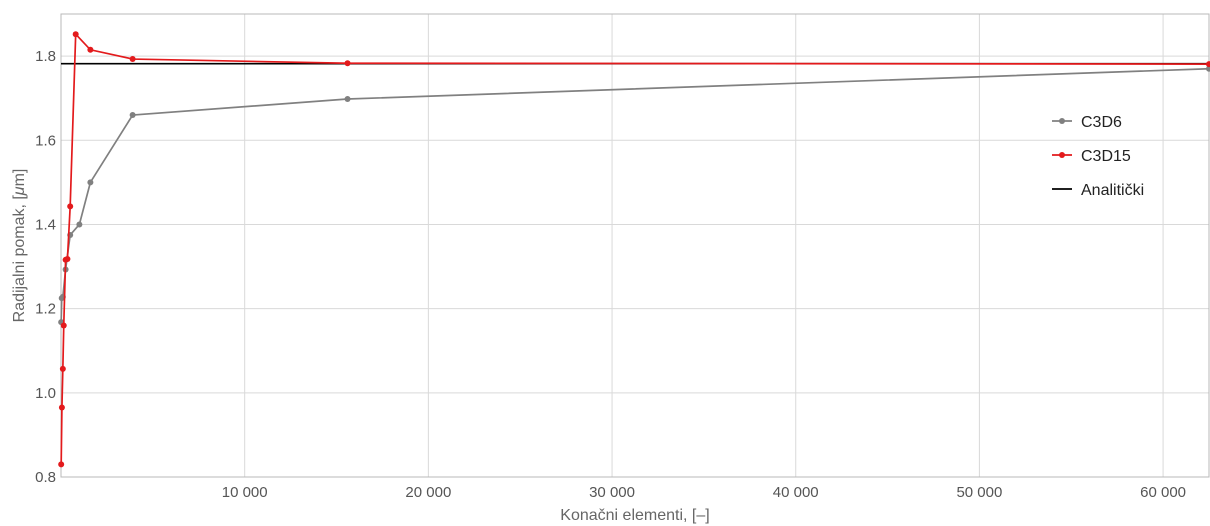 The image size is (1210, 526). I want to click on legend-label-analiti-ki: Analitički, so click(1112, 190).